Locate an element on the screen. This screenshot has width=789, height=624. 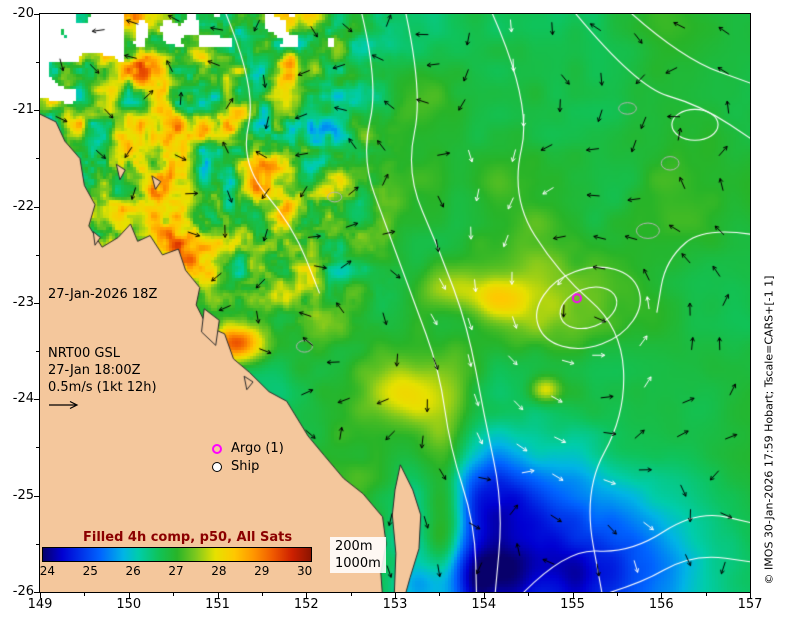
x-tick-label: 153 is located at coordinates (395, 604).